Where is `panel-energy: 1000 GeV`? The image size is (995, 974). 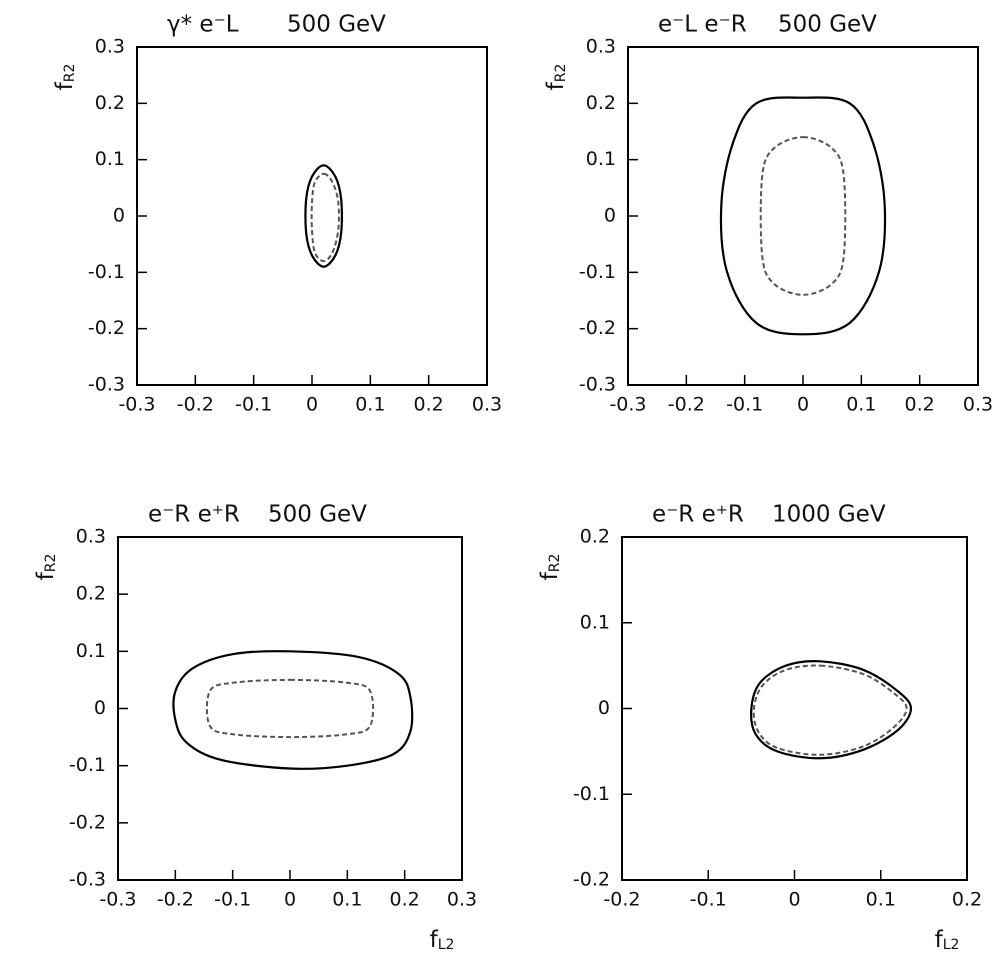 panel-energy: 1000 GeV is located at coordinates (829, 515).